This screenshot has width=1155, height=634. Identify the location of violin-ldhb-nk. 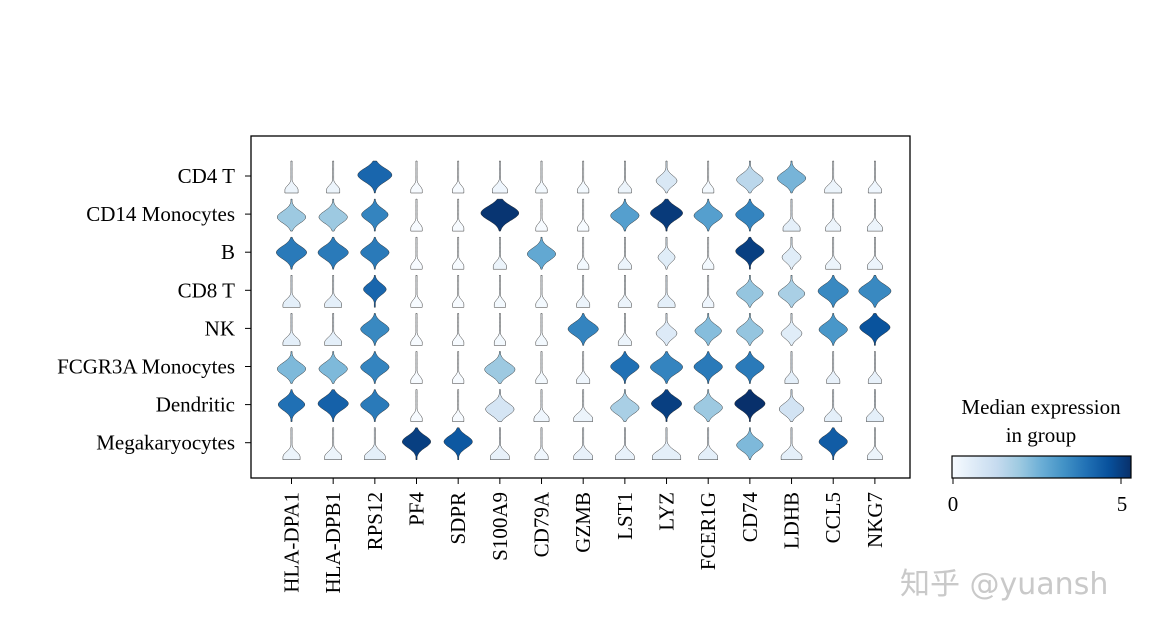
(791, 329).